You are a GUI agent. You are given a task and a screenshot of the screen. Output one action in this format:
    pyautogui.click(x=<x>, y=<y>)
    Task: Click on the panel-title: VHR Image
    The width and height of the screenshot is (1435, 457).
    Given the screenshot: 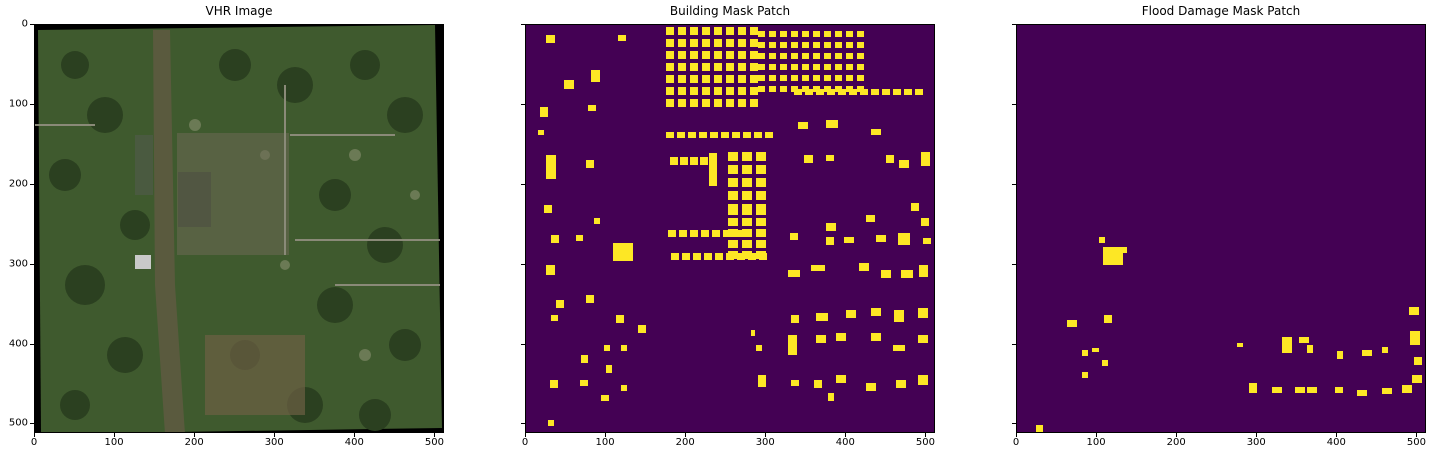 What is the action you would take?
    pyautogui.click(x=239, y=11)
    